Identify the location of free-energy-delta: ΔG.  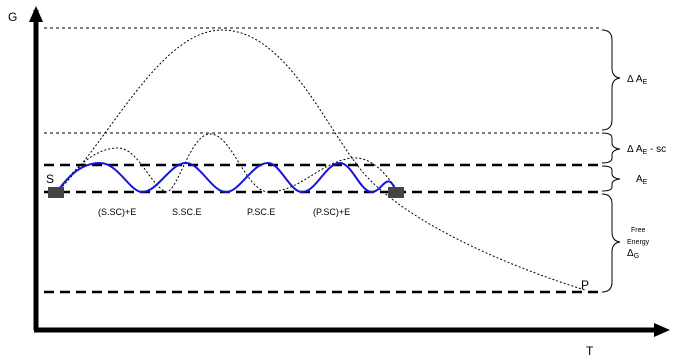
(633, 254).